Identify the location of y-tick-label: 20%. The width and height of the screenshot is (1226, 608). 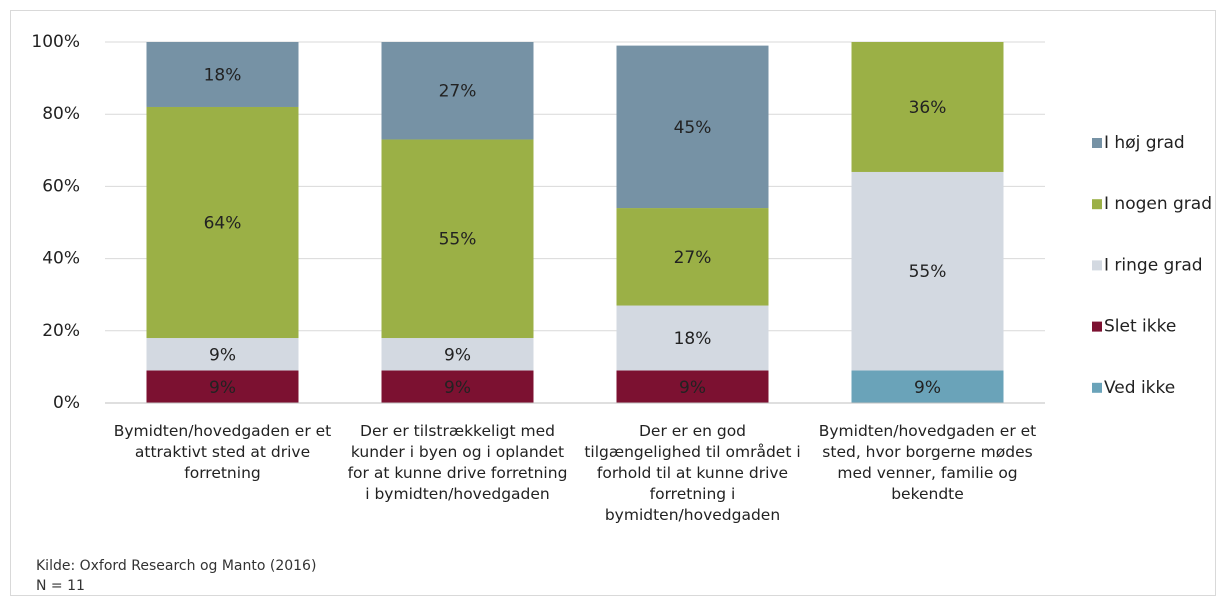
(61, 331).